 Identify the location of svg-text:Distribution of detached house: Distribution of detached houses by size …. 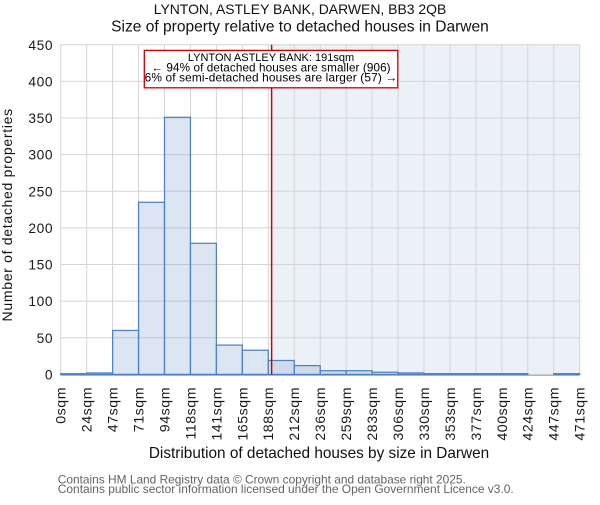
(319, 453).